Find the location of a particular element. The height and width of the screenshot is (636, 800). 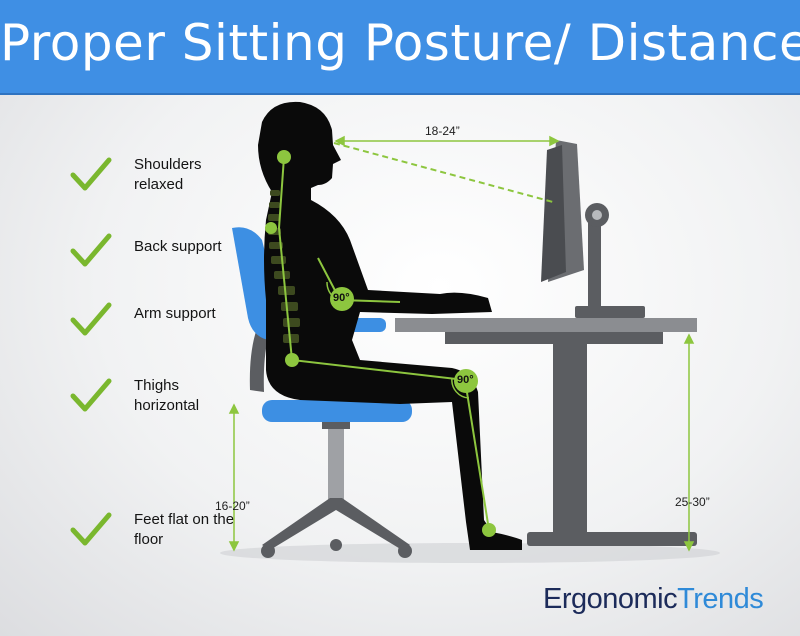

desk-height-label: 25-30” is located at coordinates (692, 502).